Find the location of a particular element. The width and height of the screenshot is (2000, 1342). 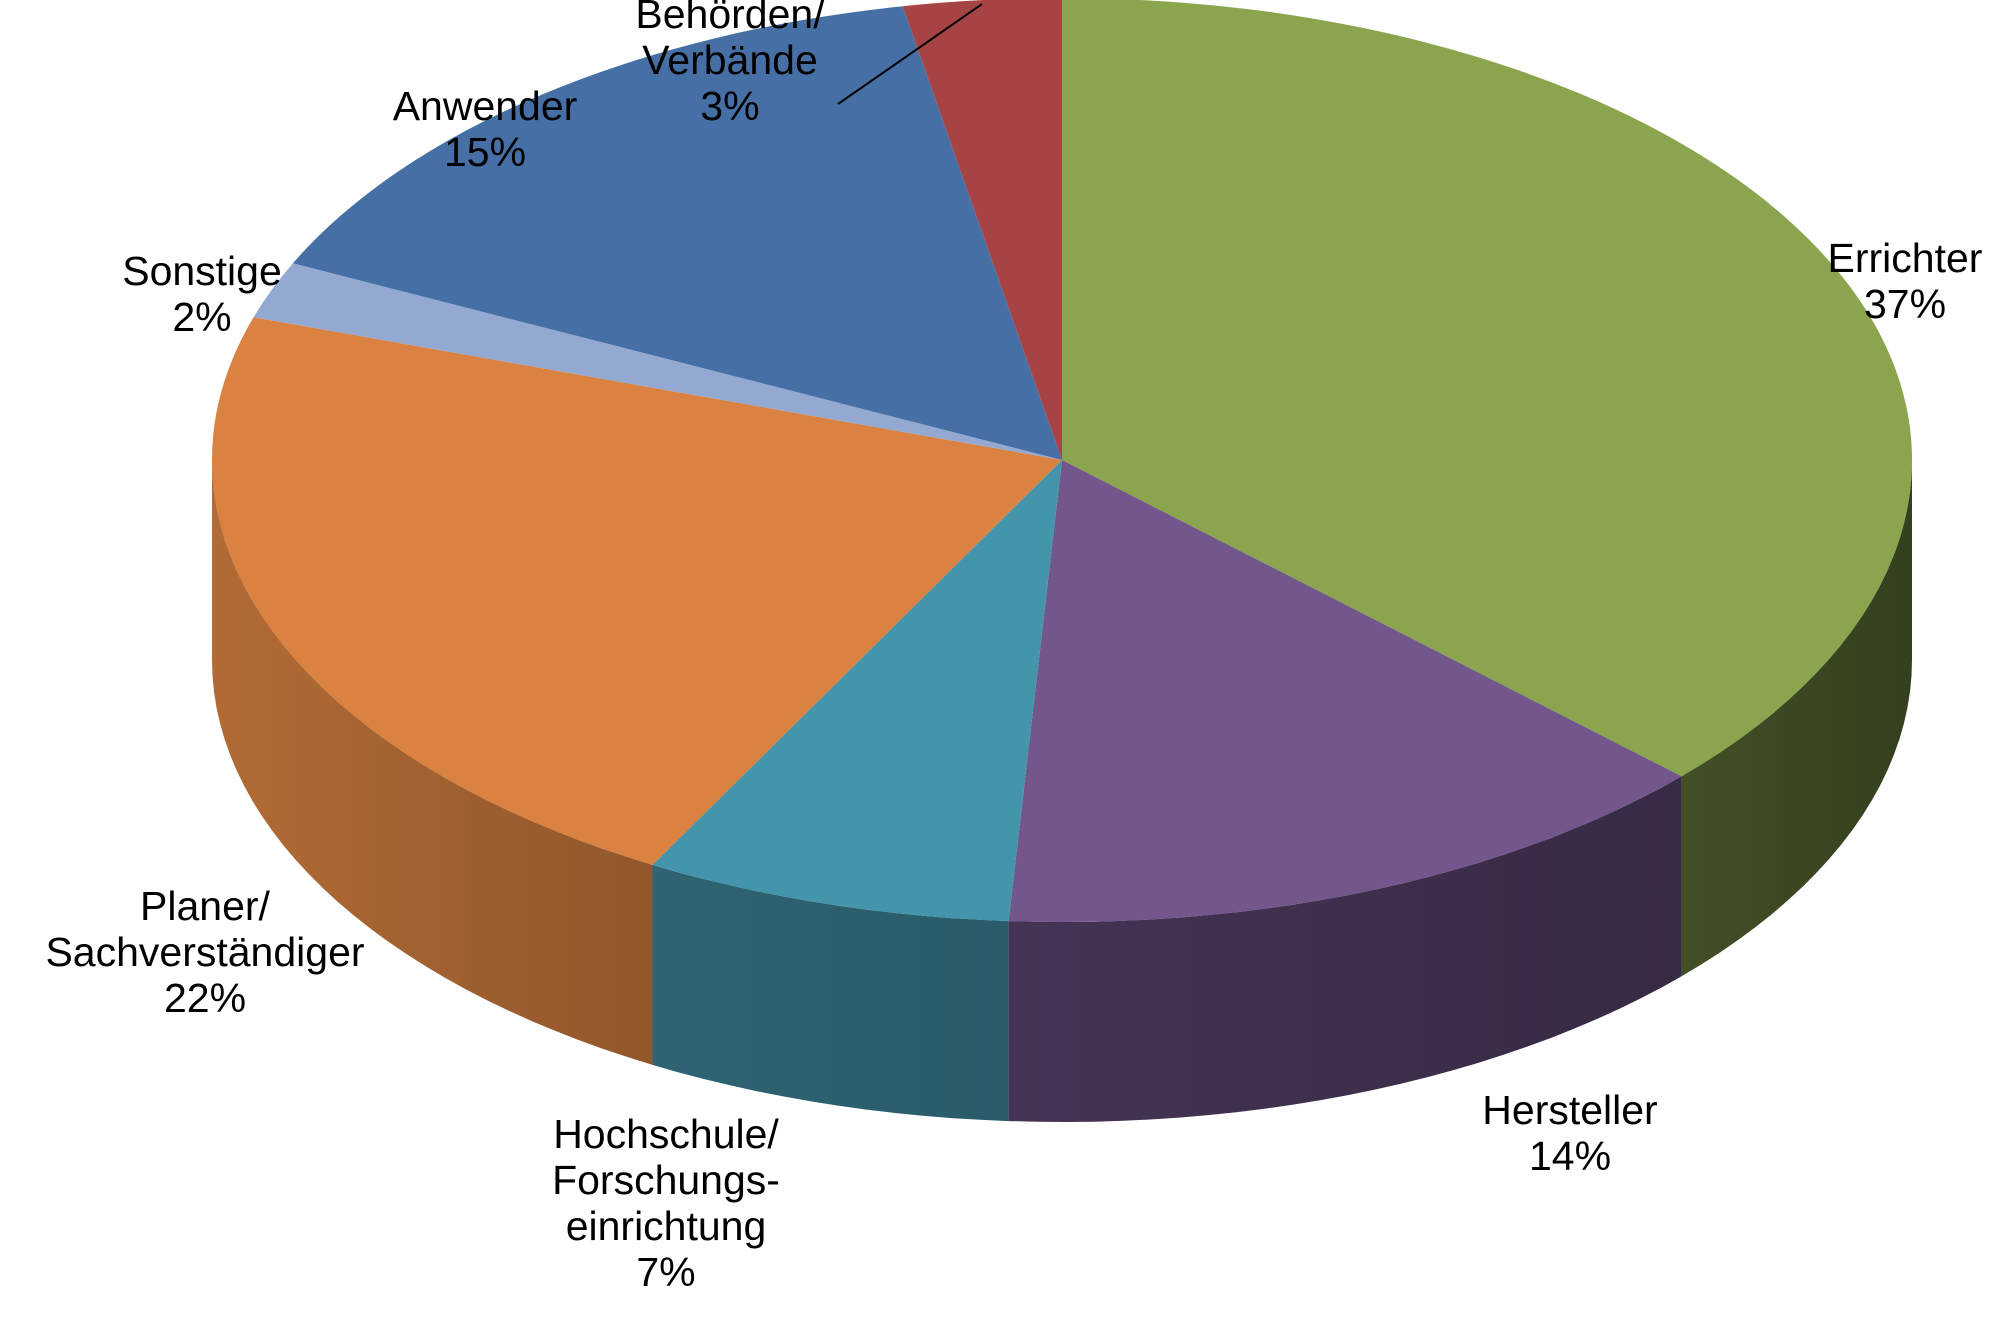

slice-sonstige is located at coordinates (658, 361).